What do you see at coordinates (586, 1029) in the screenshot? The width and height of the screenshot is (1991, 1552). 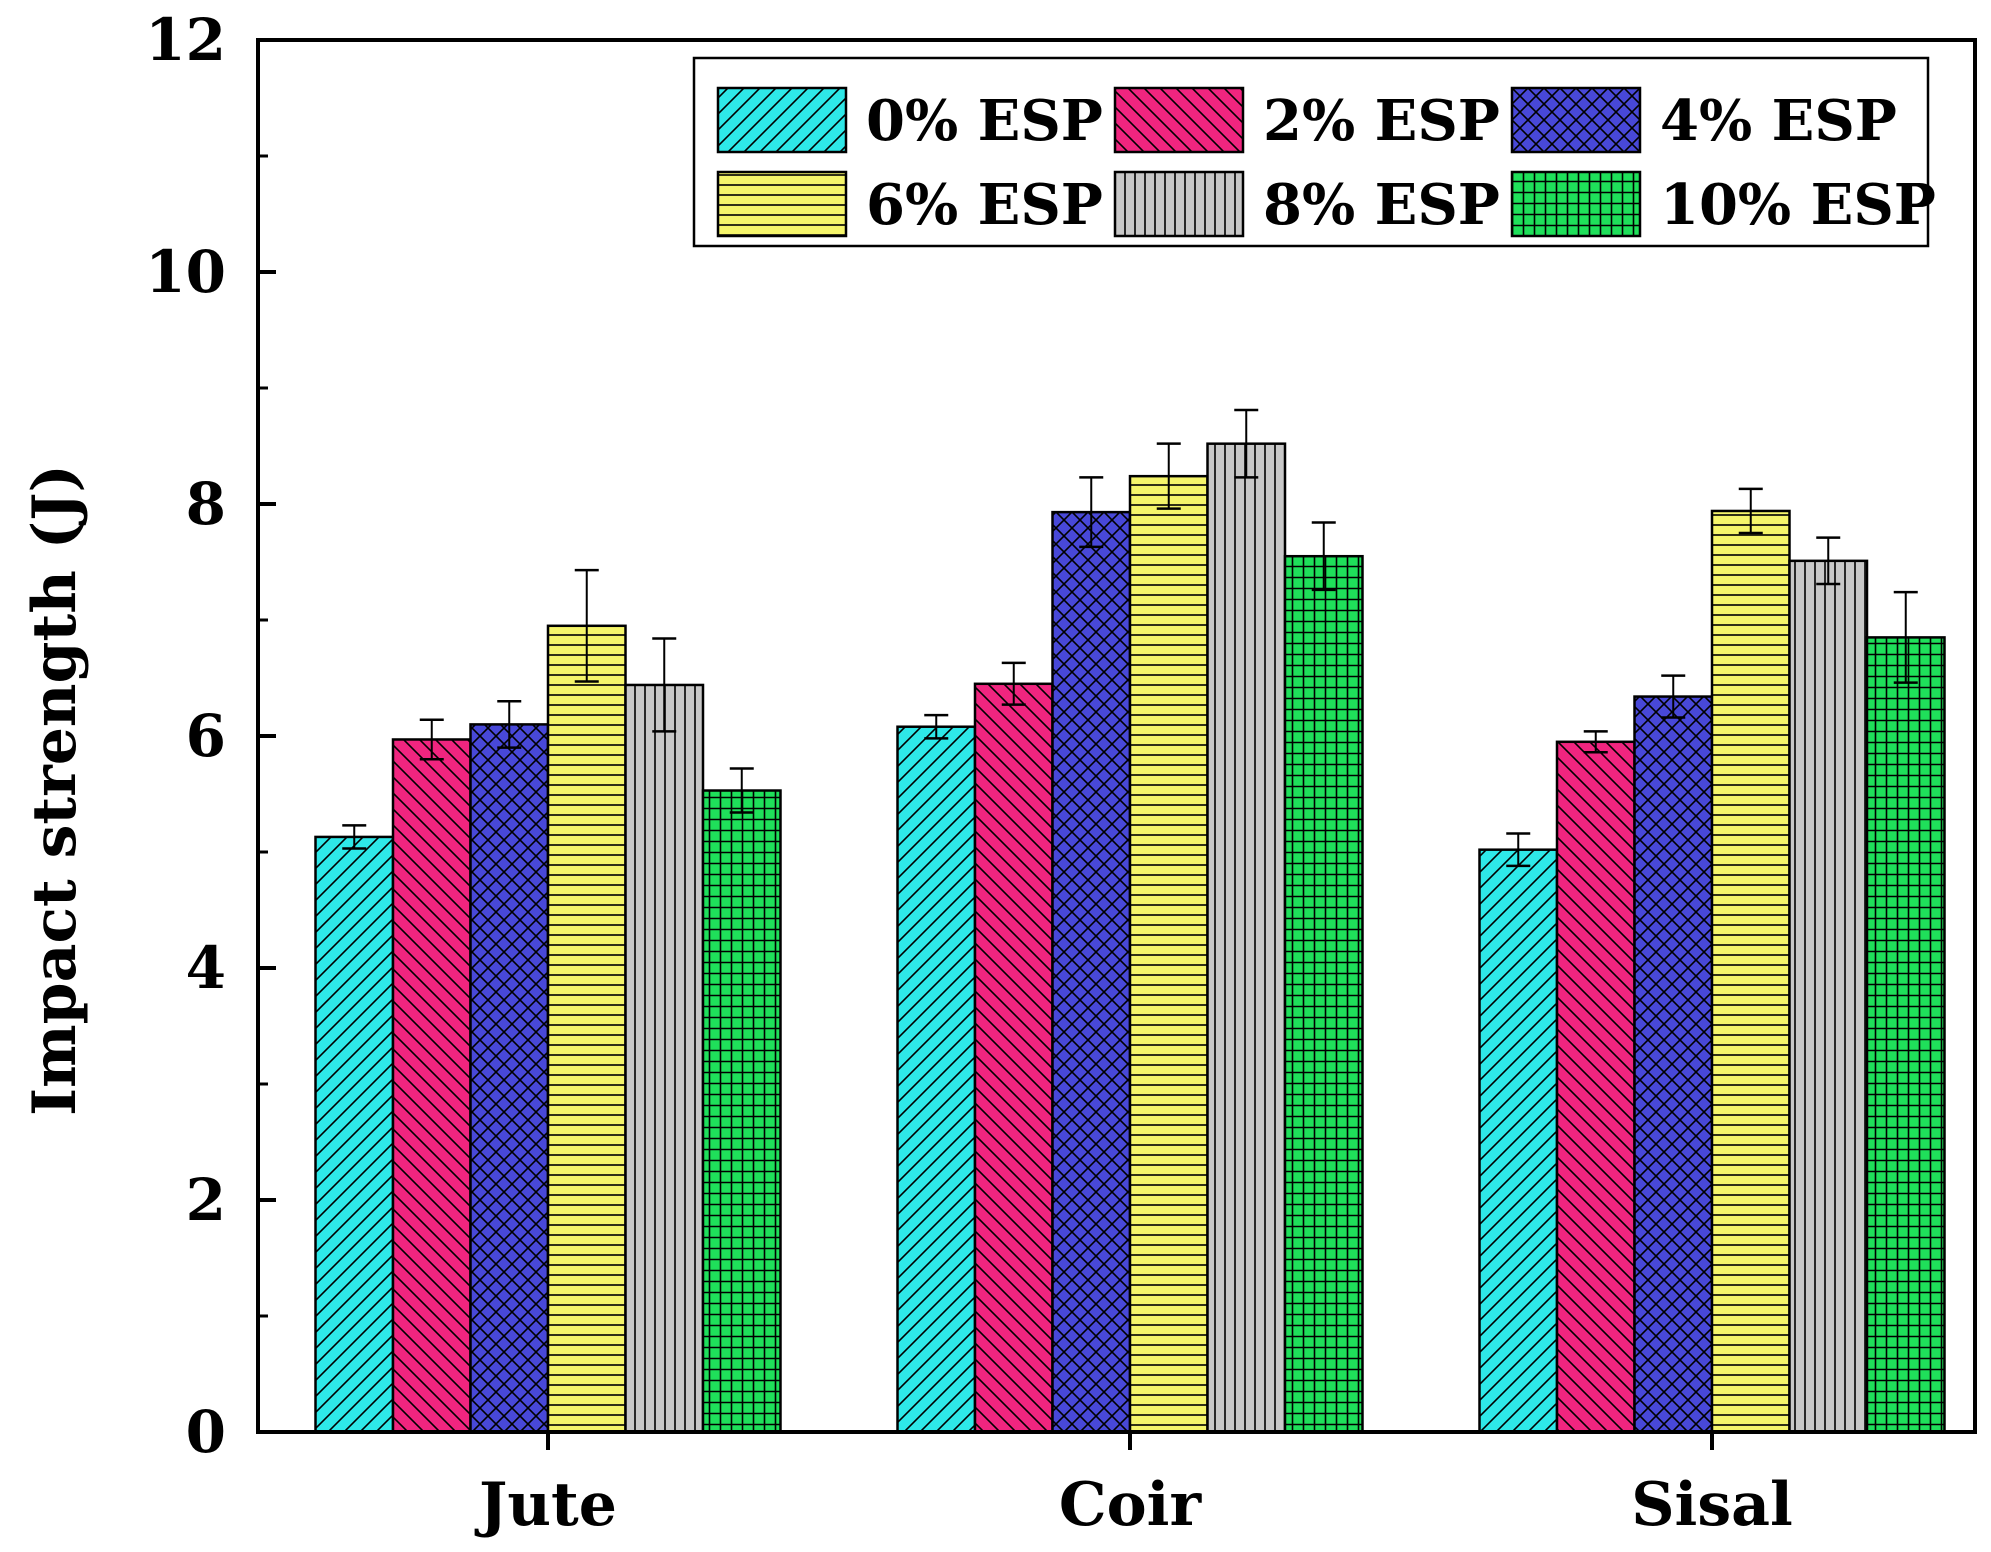 I see `bar-jute-6-esp` at bounding box center [586, 1029].